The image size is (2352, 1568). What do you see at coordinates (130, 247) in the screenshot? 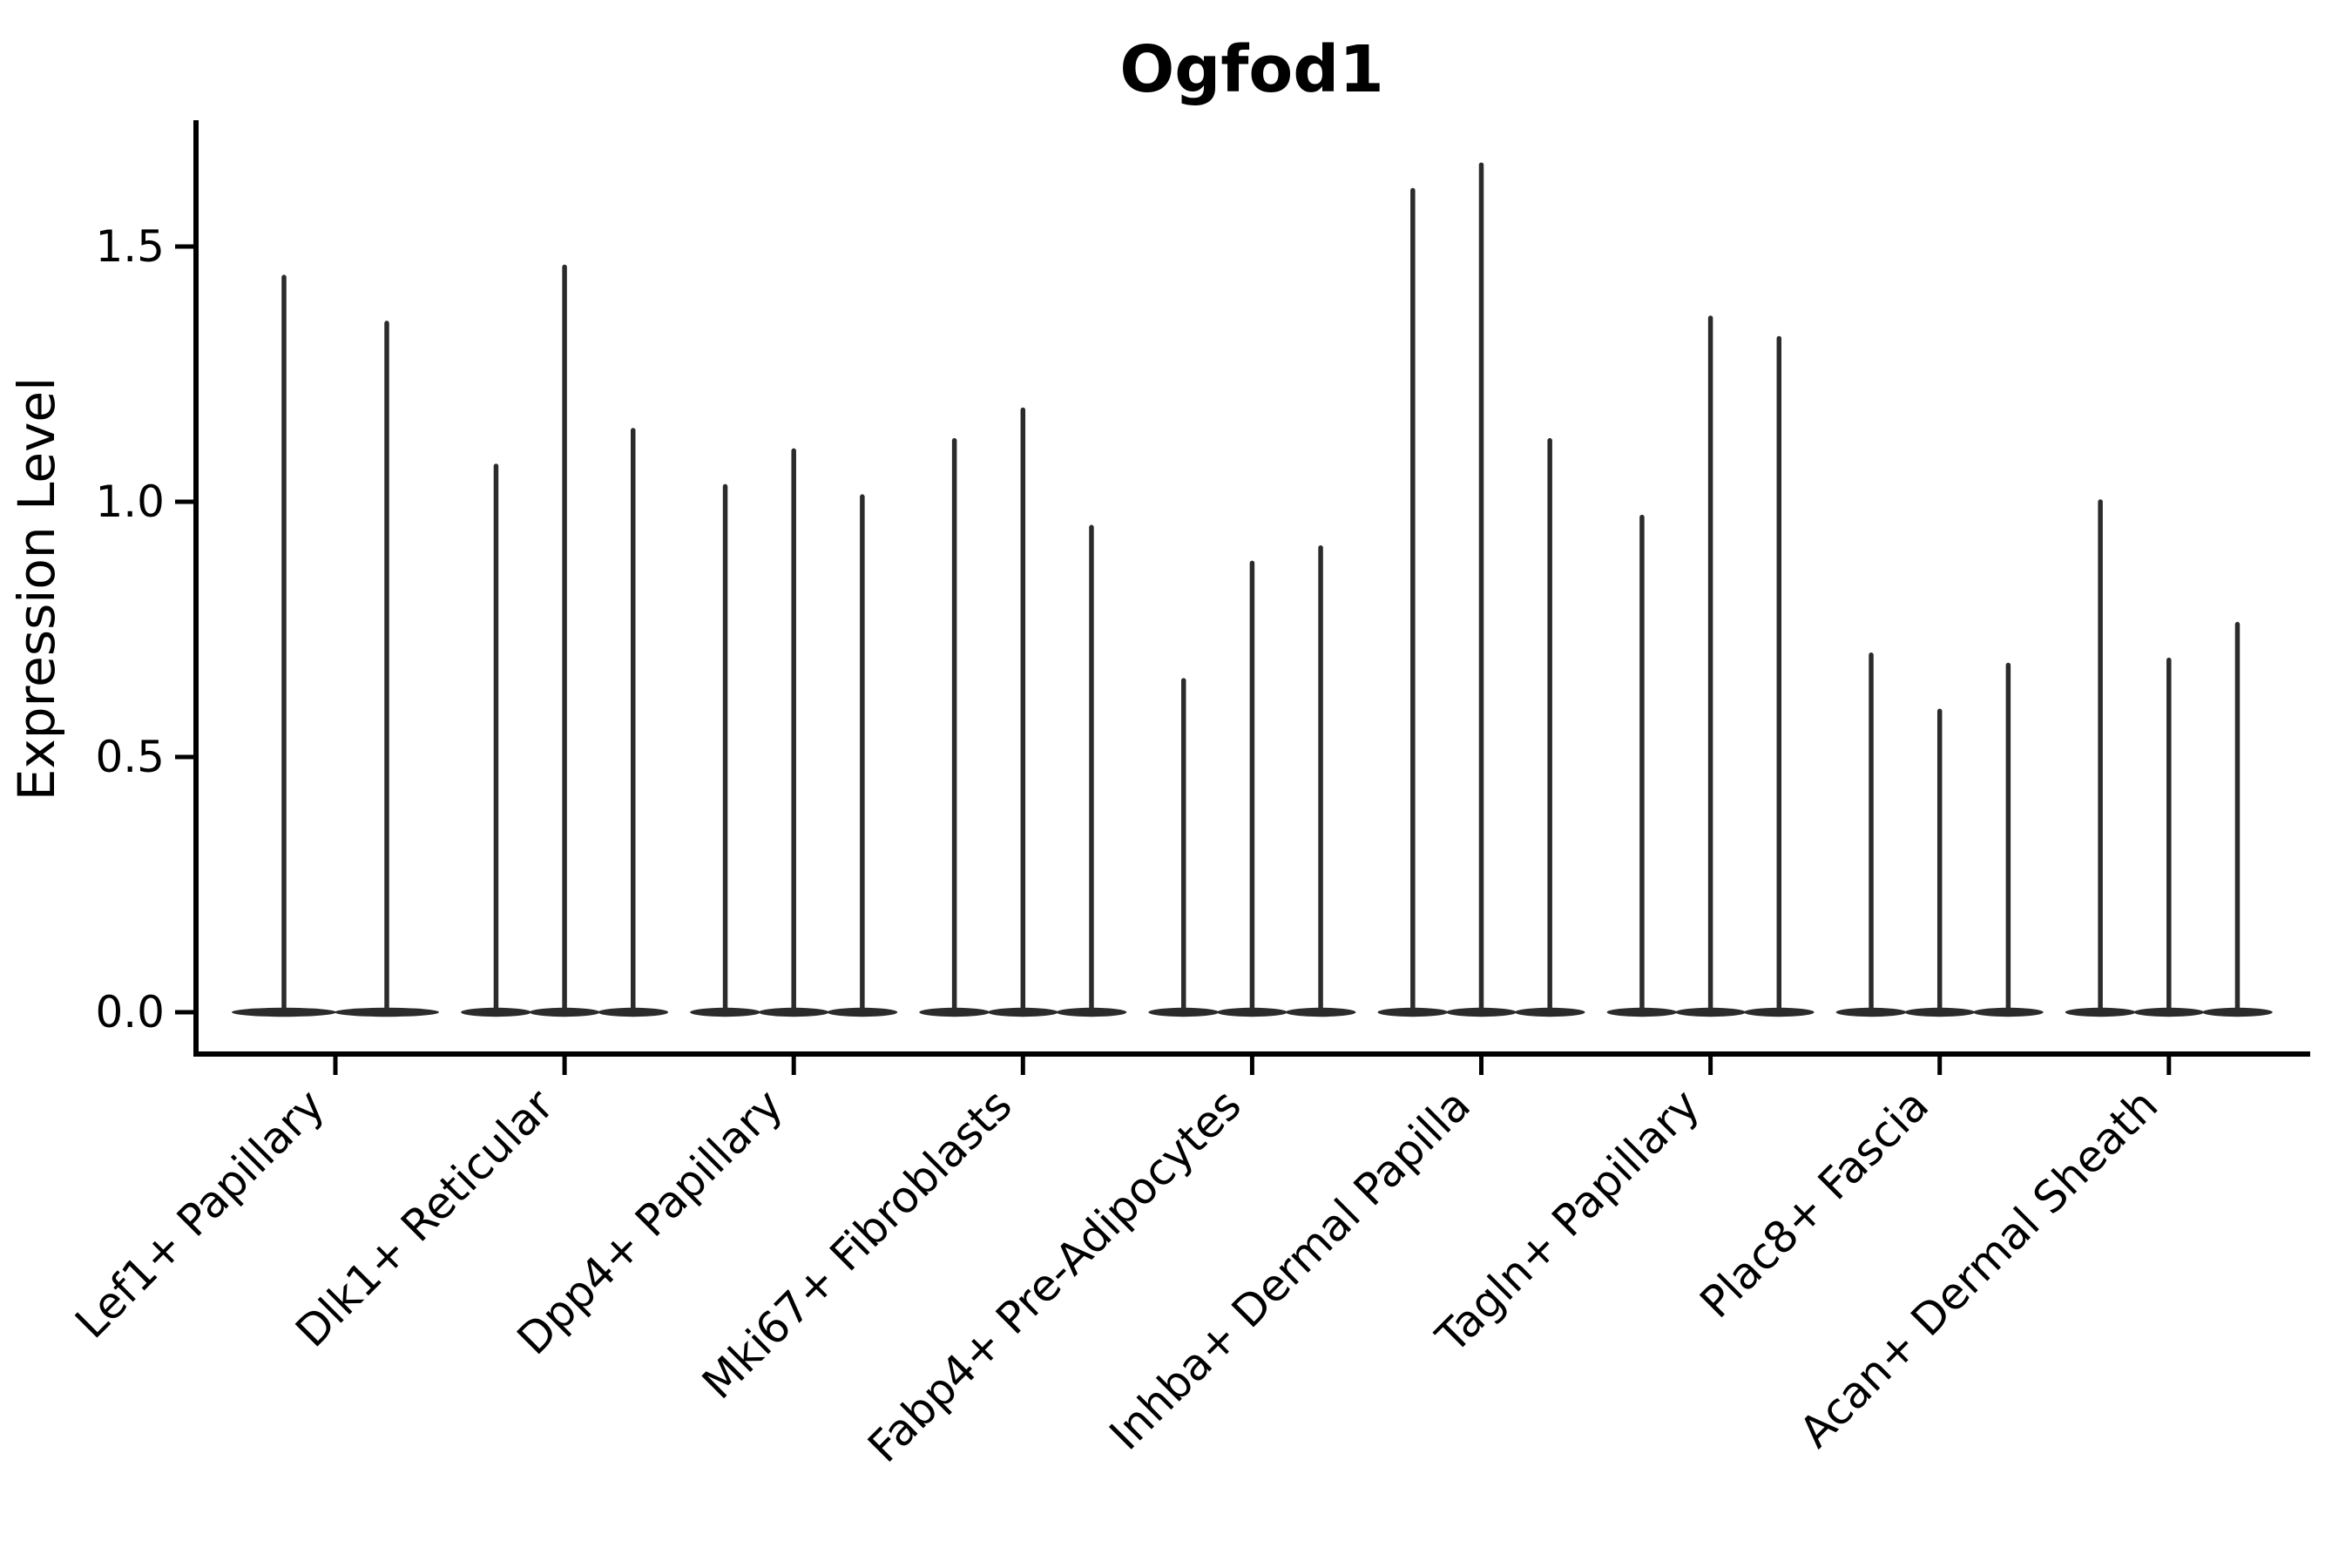
I see `y-tick-label: 1.5` at bounding box center [130, 247].